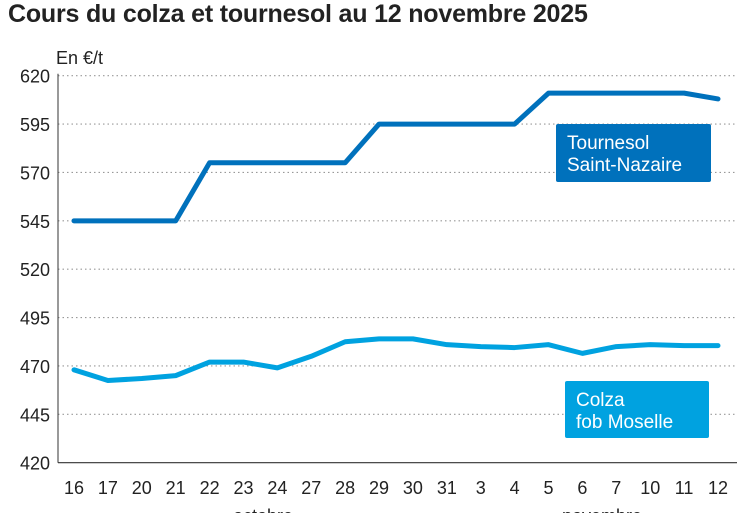 The height and width of the screenshot is (513, 747). I want to click on month-label: octobre, so click(263, 509).